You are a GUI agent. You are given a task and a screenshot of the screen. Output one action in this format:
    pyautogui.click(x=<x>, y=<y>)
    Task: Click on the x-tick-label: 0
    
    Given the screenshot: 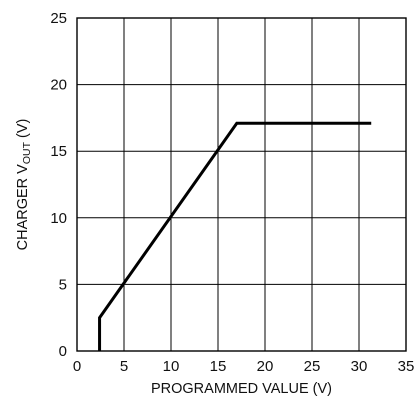 What is the action you would take?
    pyautogui.click(x=77, y=366)
    